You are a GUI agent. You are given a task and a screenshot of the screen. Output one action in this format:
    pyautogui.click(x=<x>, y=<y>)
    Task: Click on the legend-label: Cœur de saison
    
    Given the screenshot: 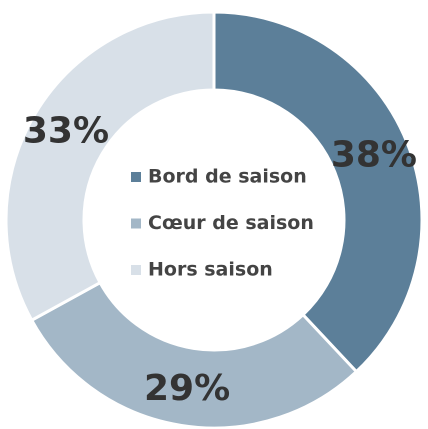 What is the action you would take?
    pyautogui.click(x=231, y=223)
    